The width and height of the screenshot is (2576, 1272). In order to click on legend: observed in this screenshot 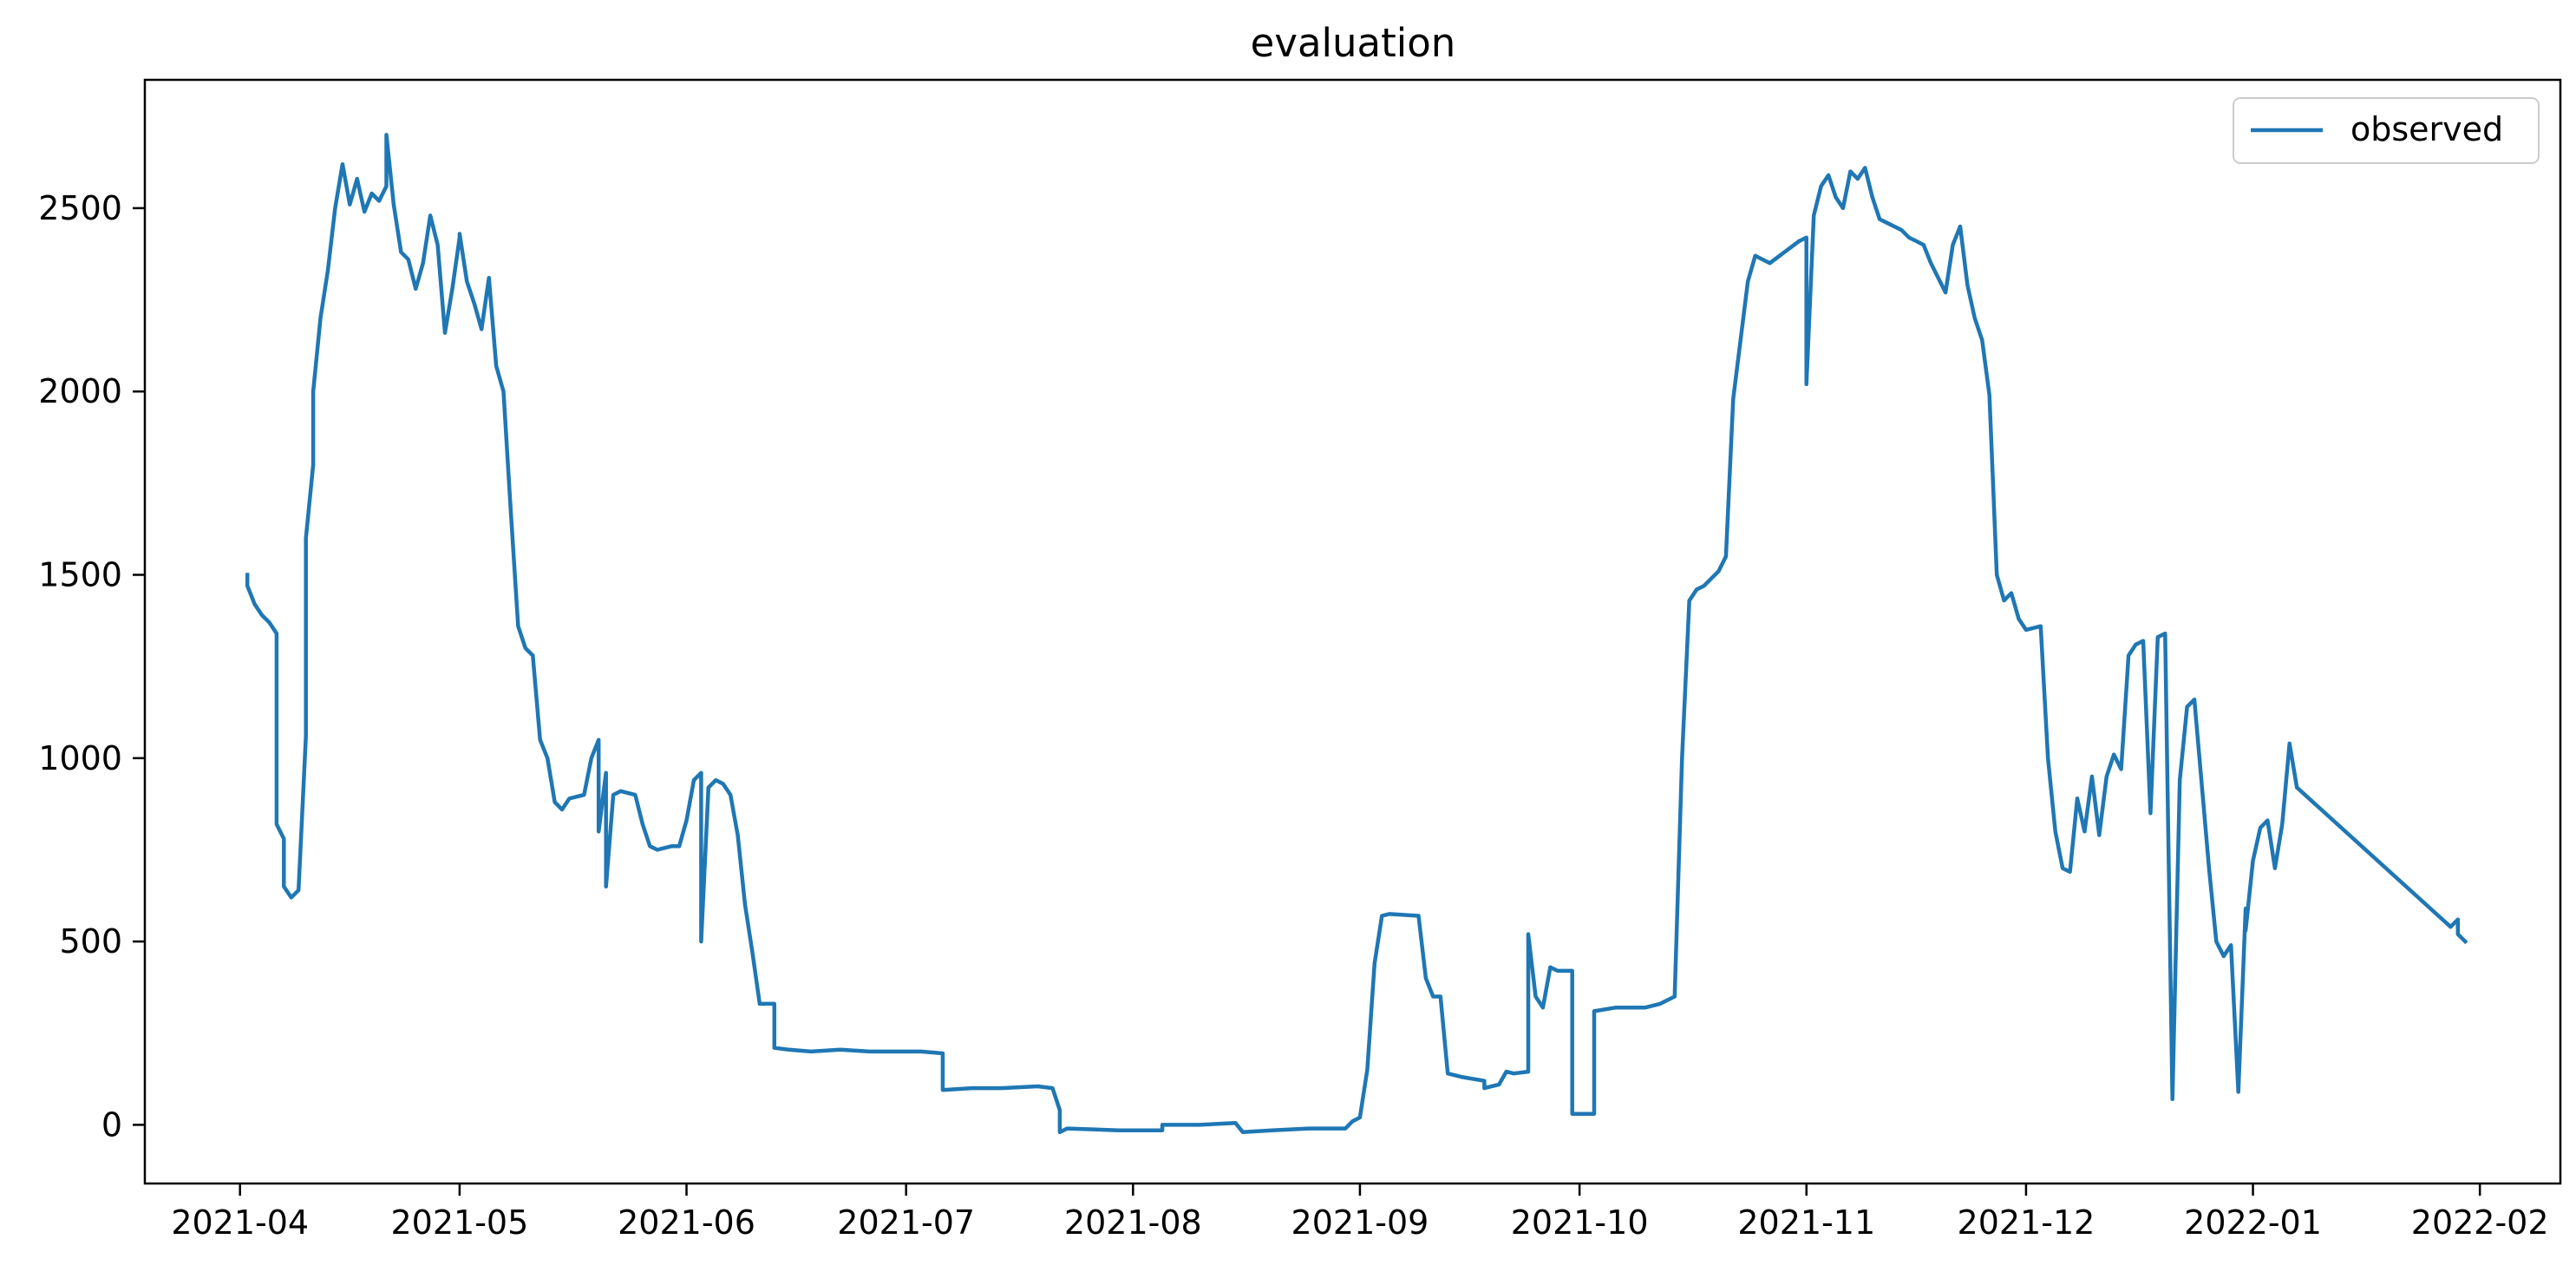, I will do `click(2386, 130)`.